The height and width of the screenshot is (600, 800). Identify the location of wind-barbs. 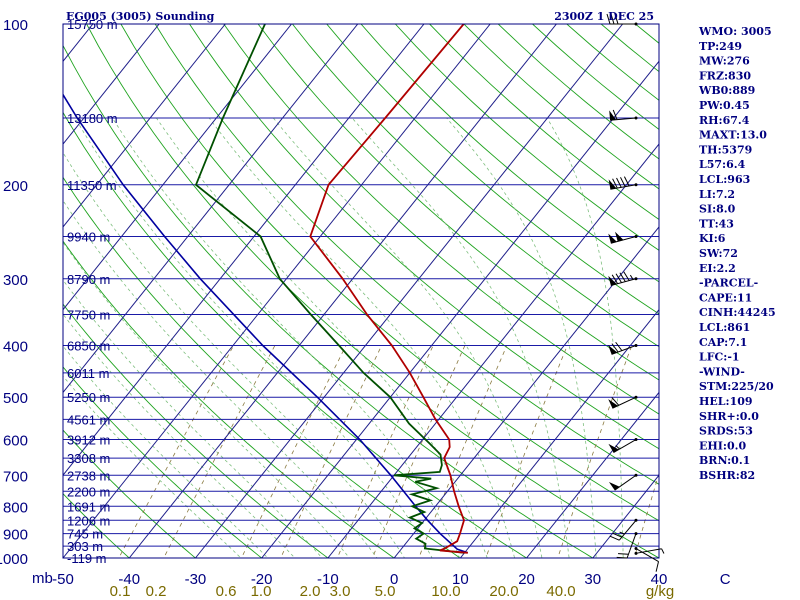
(635, 292).